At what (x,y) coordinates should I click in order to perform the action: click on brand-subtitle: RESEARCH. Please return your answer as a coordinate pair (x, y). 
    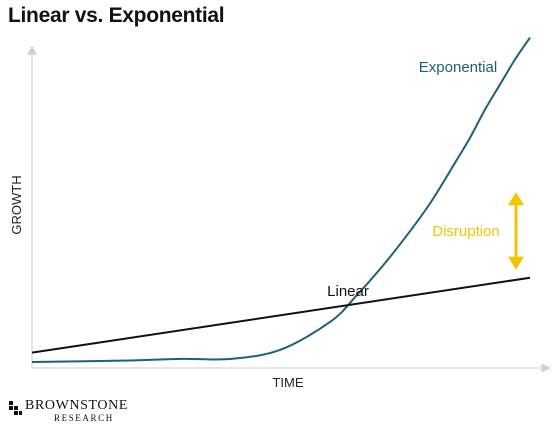
    Looking at the image, I should click on (84, 418).